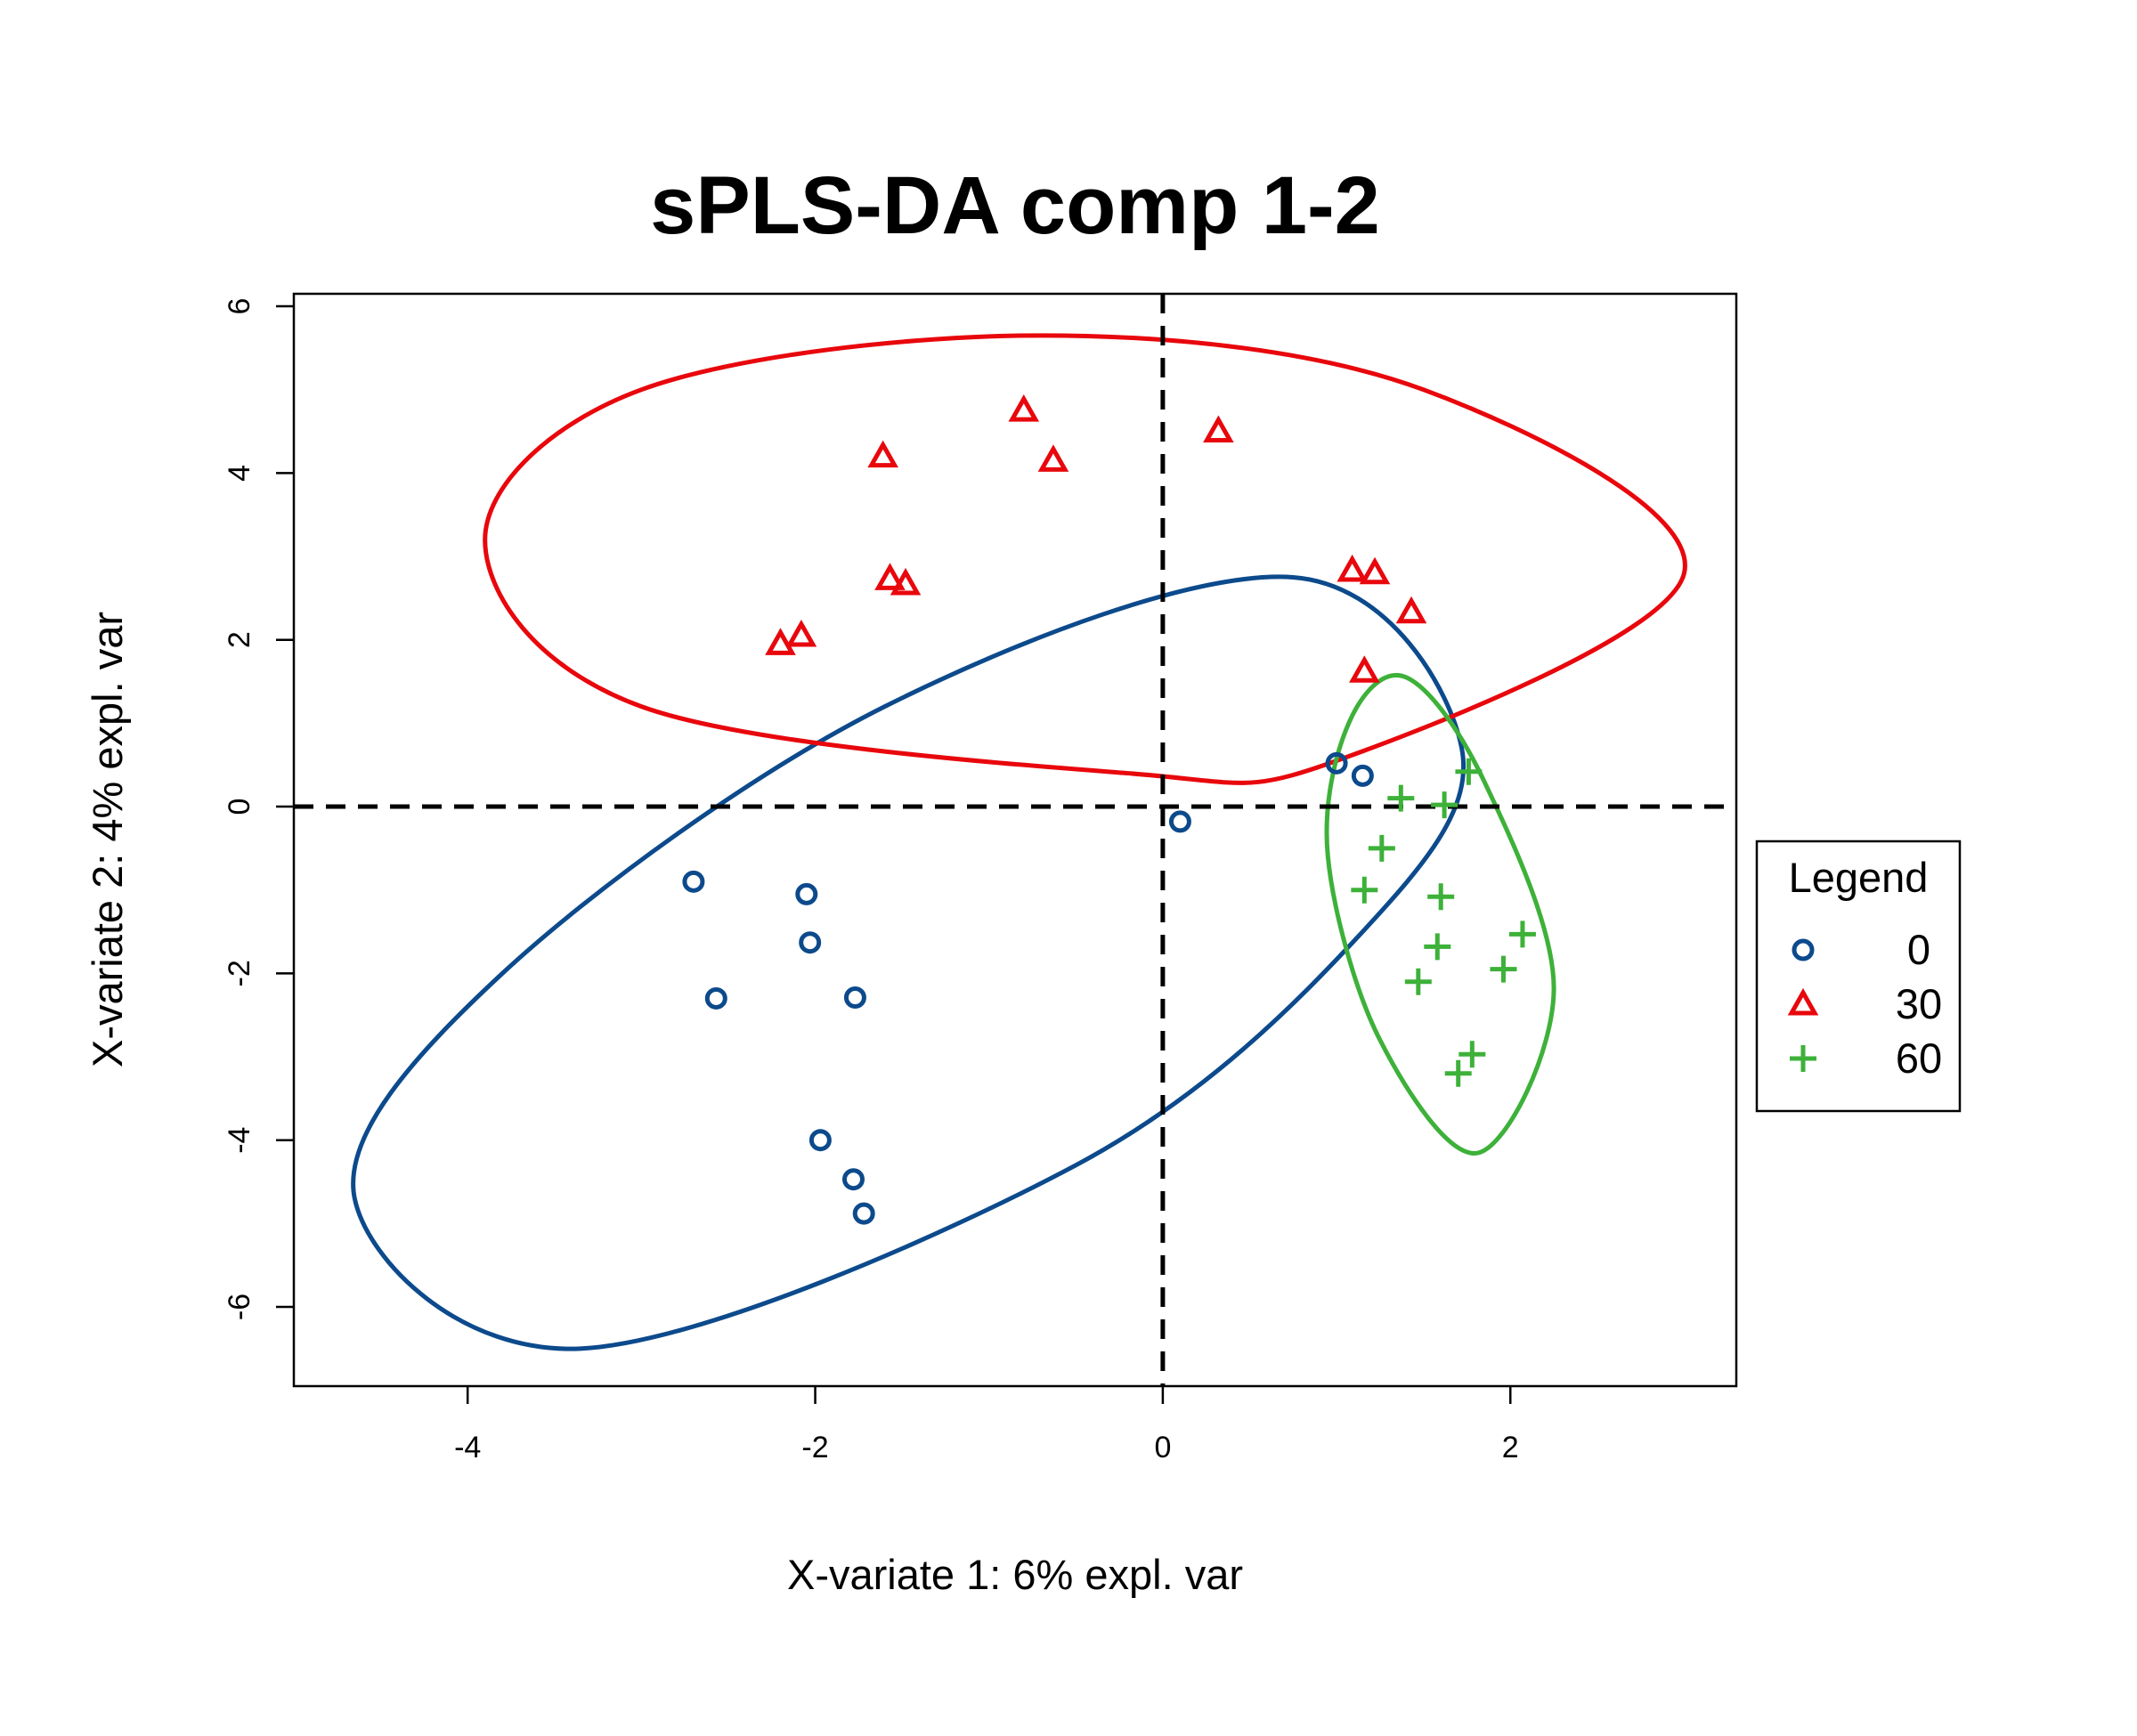  What do you see at coordinates (1859, 877) in the screenshot?
I see `legend-title: Legend` at bounding box center [1859, 877].